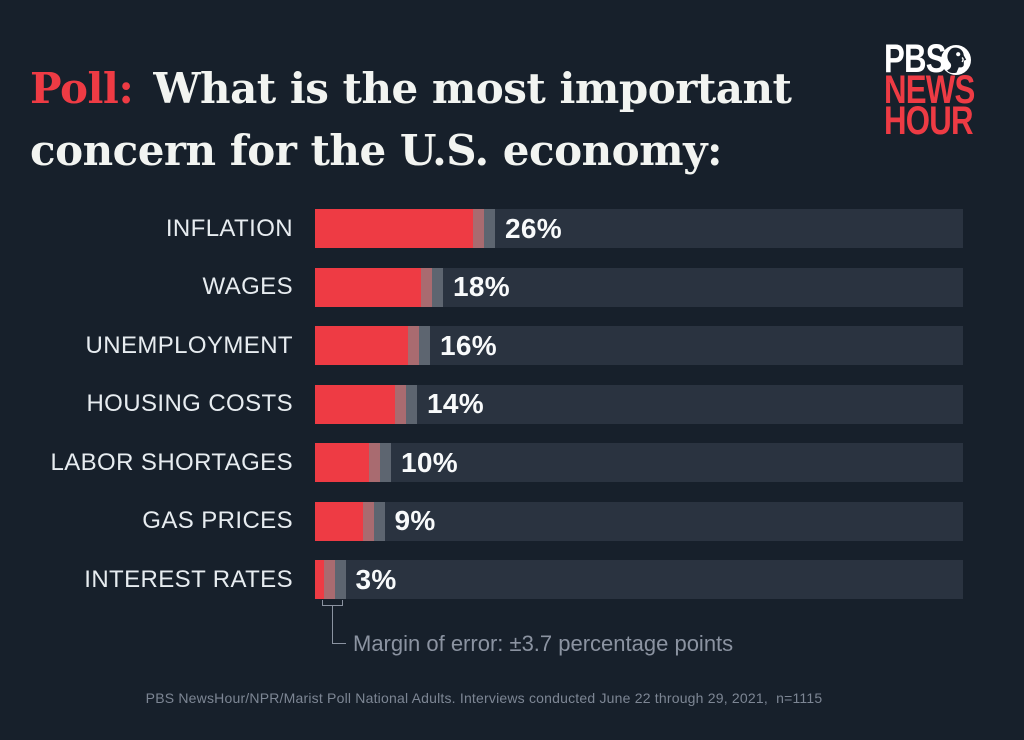 Image resolution: width=1024 pixels, height=740 pixels. I want to click on chart-row: INFLATION 26%, so click(512, 228).